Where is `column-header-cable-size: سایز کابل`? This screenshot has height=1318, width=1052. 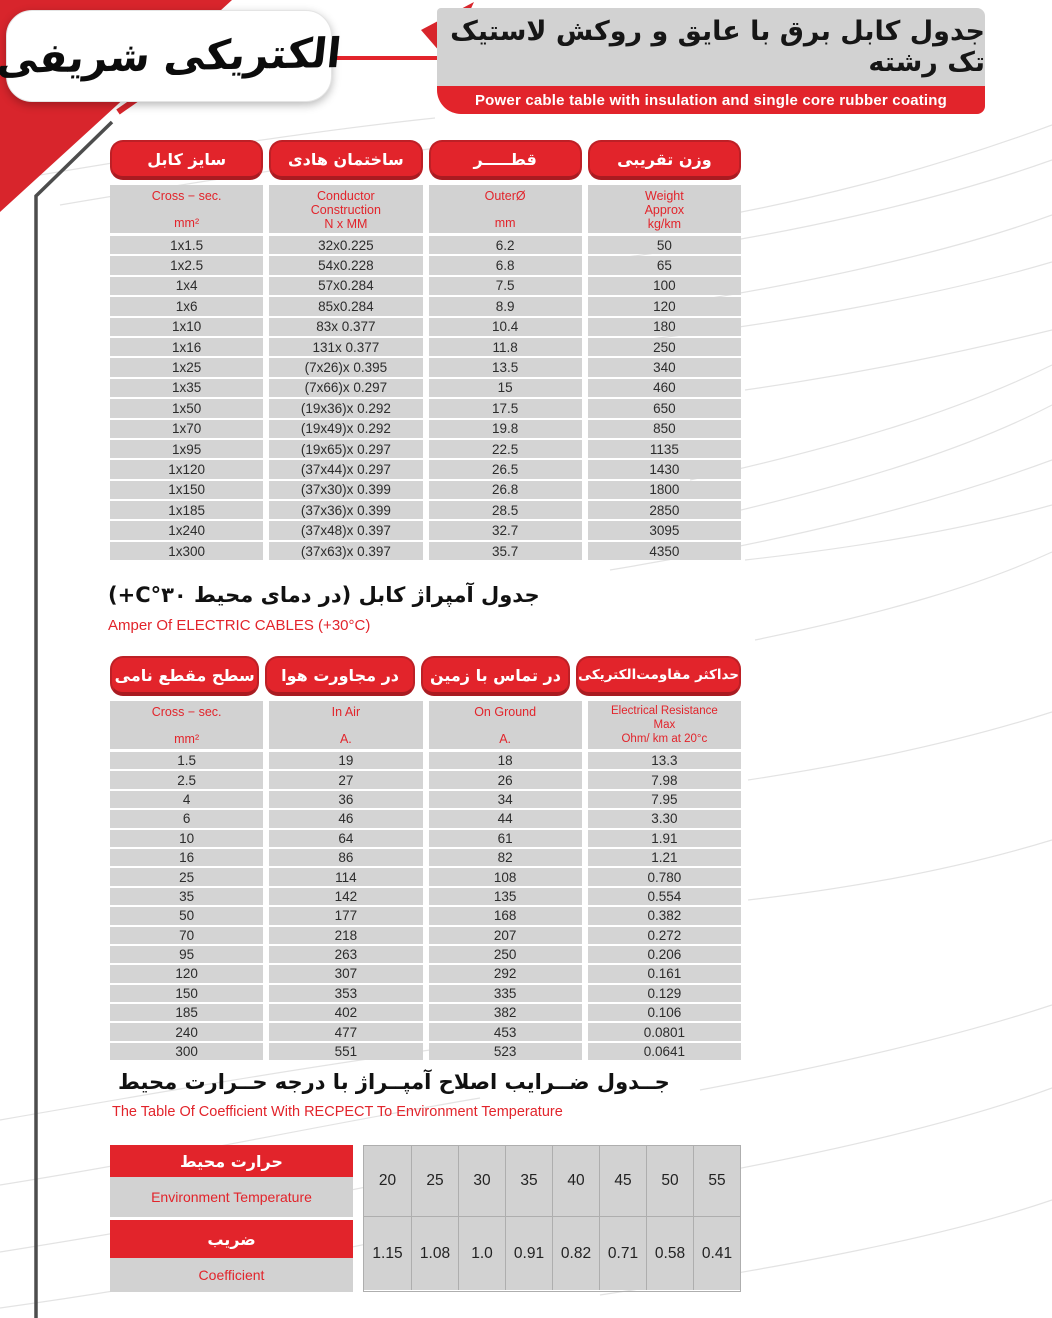
column-header-cable-size: سایز کابل is located at coordinates (187, 160).